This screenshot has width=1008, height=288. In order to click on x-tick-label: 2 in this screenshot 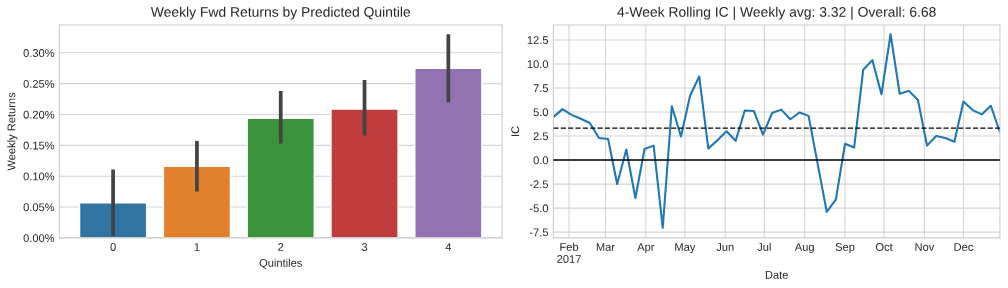, I will do `click(281, 247)`.